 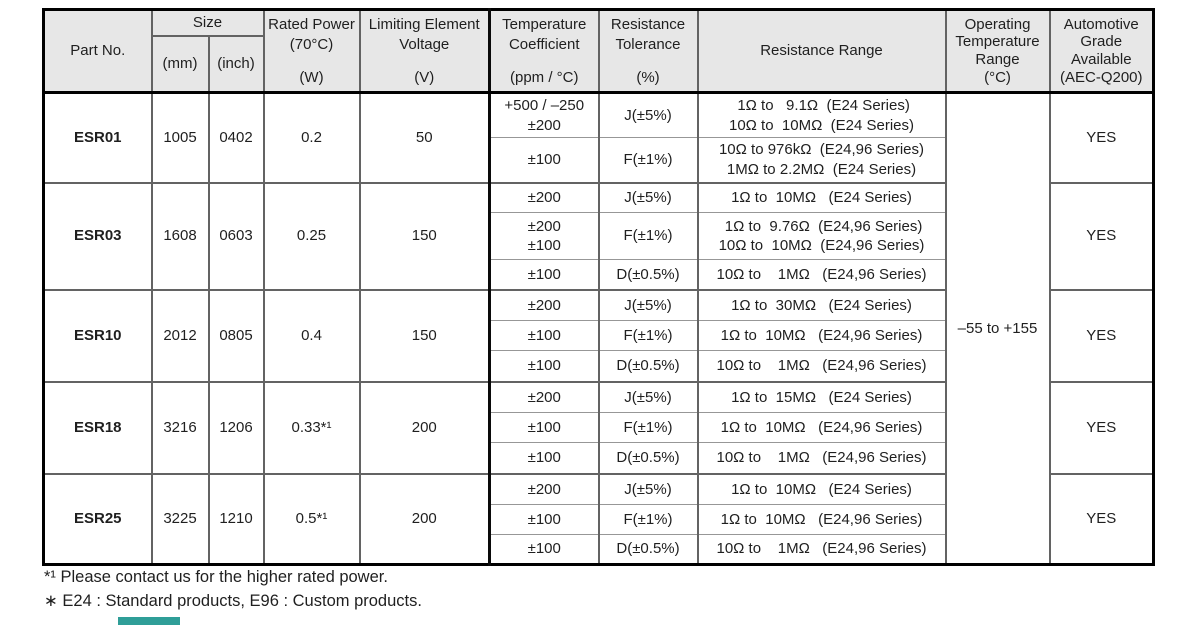 I want to click on voltage-unit: (V), so click(x=424, y=77).